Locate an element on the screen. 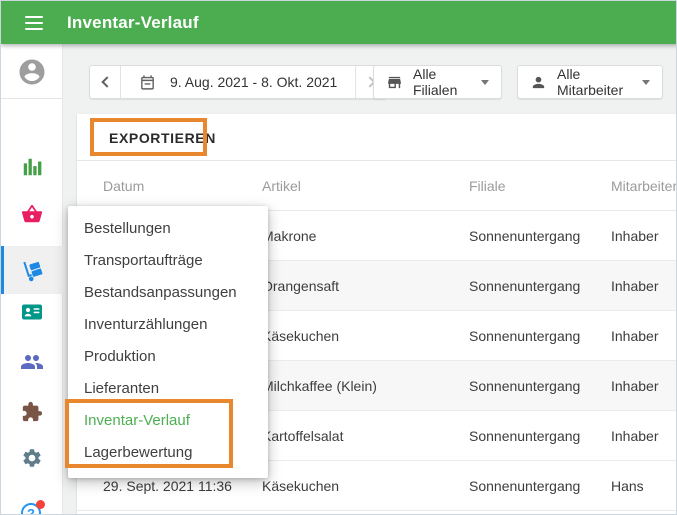 The height and width of the screenshot is (515, 677). date-range-pager: 9. Aug. 2021 - 8. Okt. 2021 is located at coordinates (238, 82).